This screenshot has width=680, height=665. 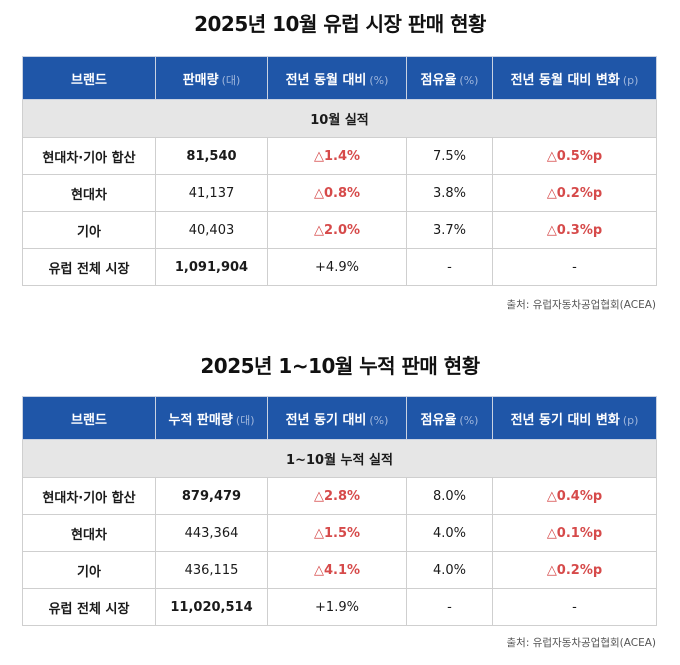 I want to click on yoy-cell: △2.8%, so click(x=337, y=496).